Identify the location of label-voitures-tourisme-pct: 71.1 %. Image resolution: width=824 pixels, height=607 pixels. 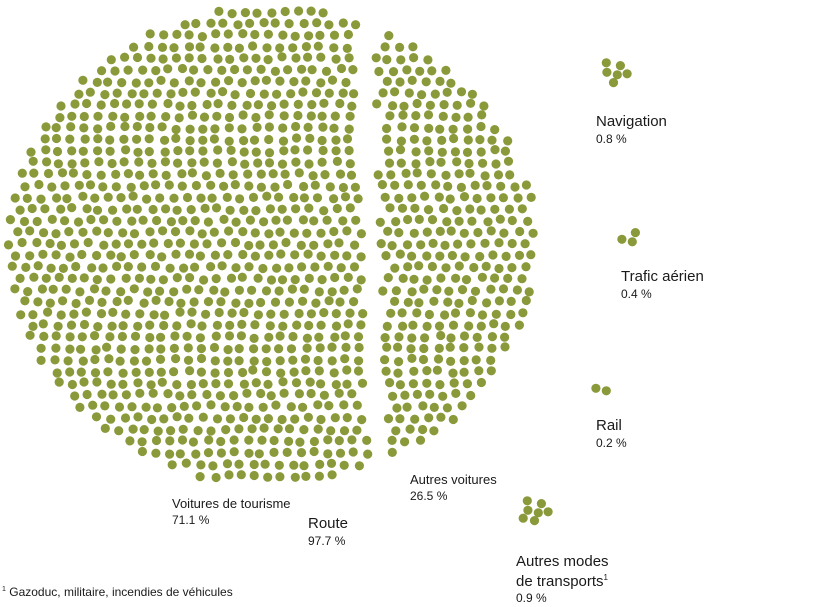
(191, 519).